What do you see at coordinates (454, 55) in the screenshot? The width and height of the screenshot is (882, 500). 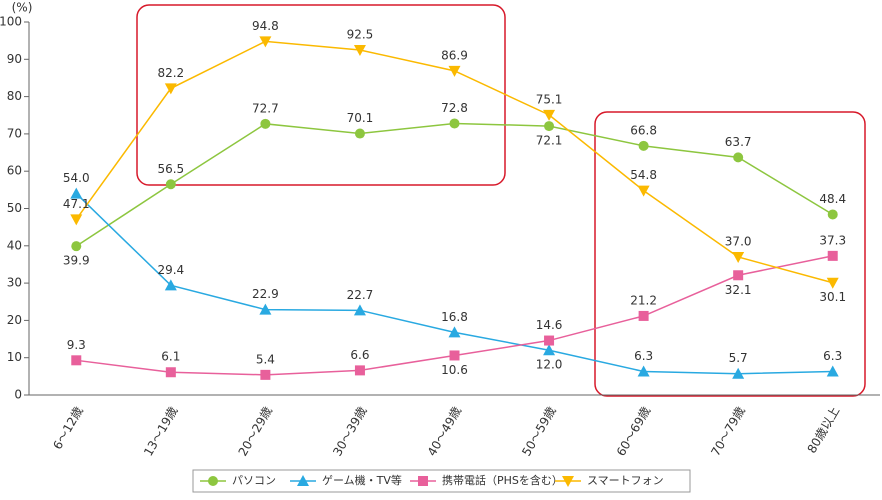 I see `data-label: 86.9` at bounding box center [454, 55].